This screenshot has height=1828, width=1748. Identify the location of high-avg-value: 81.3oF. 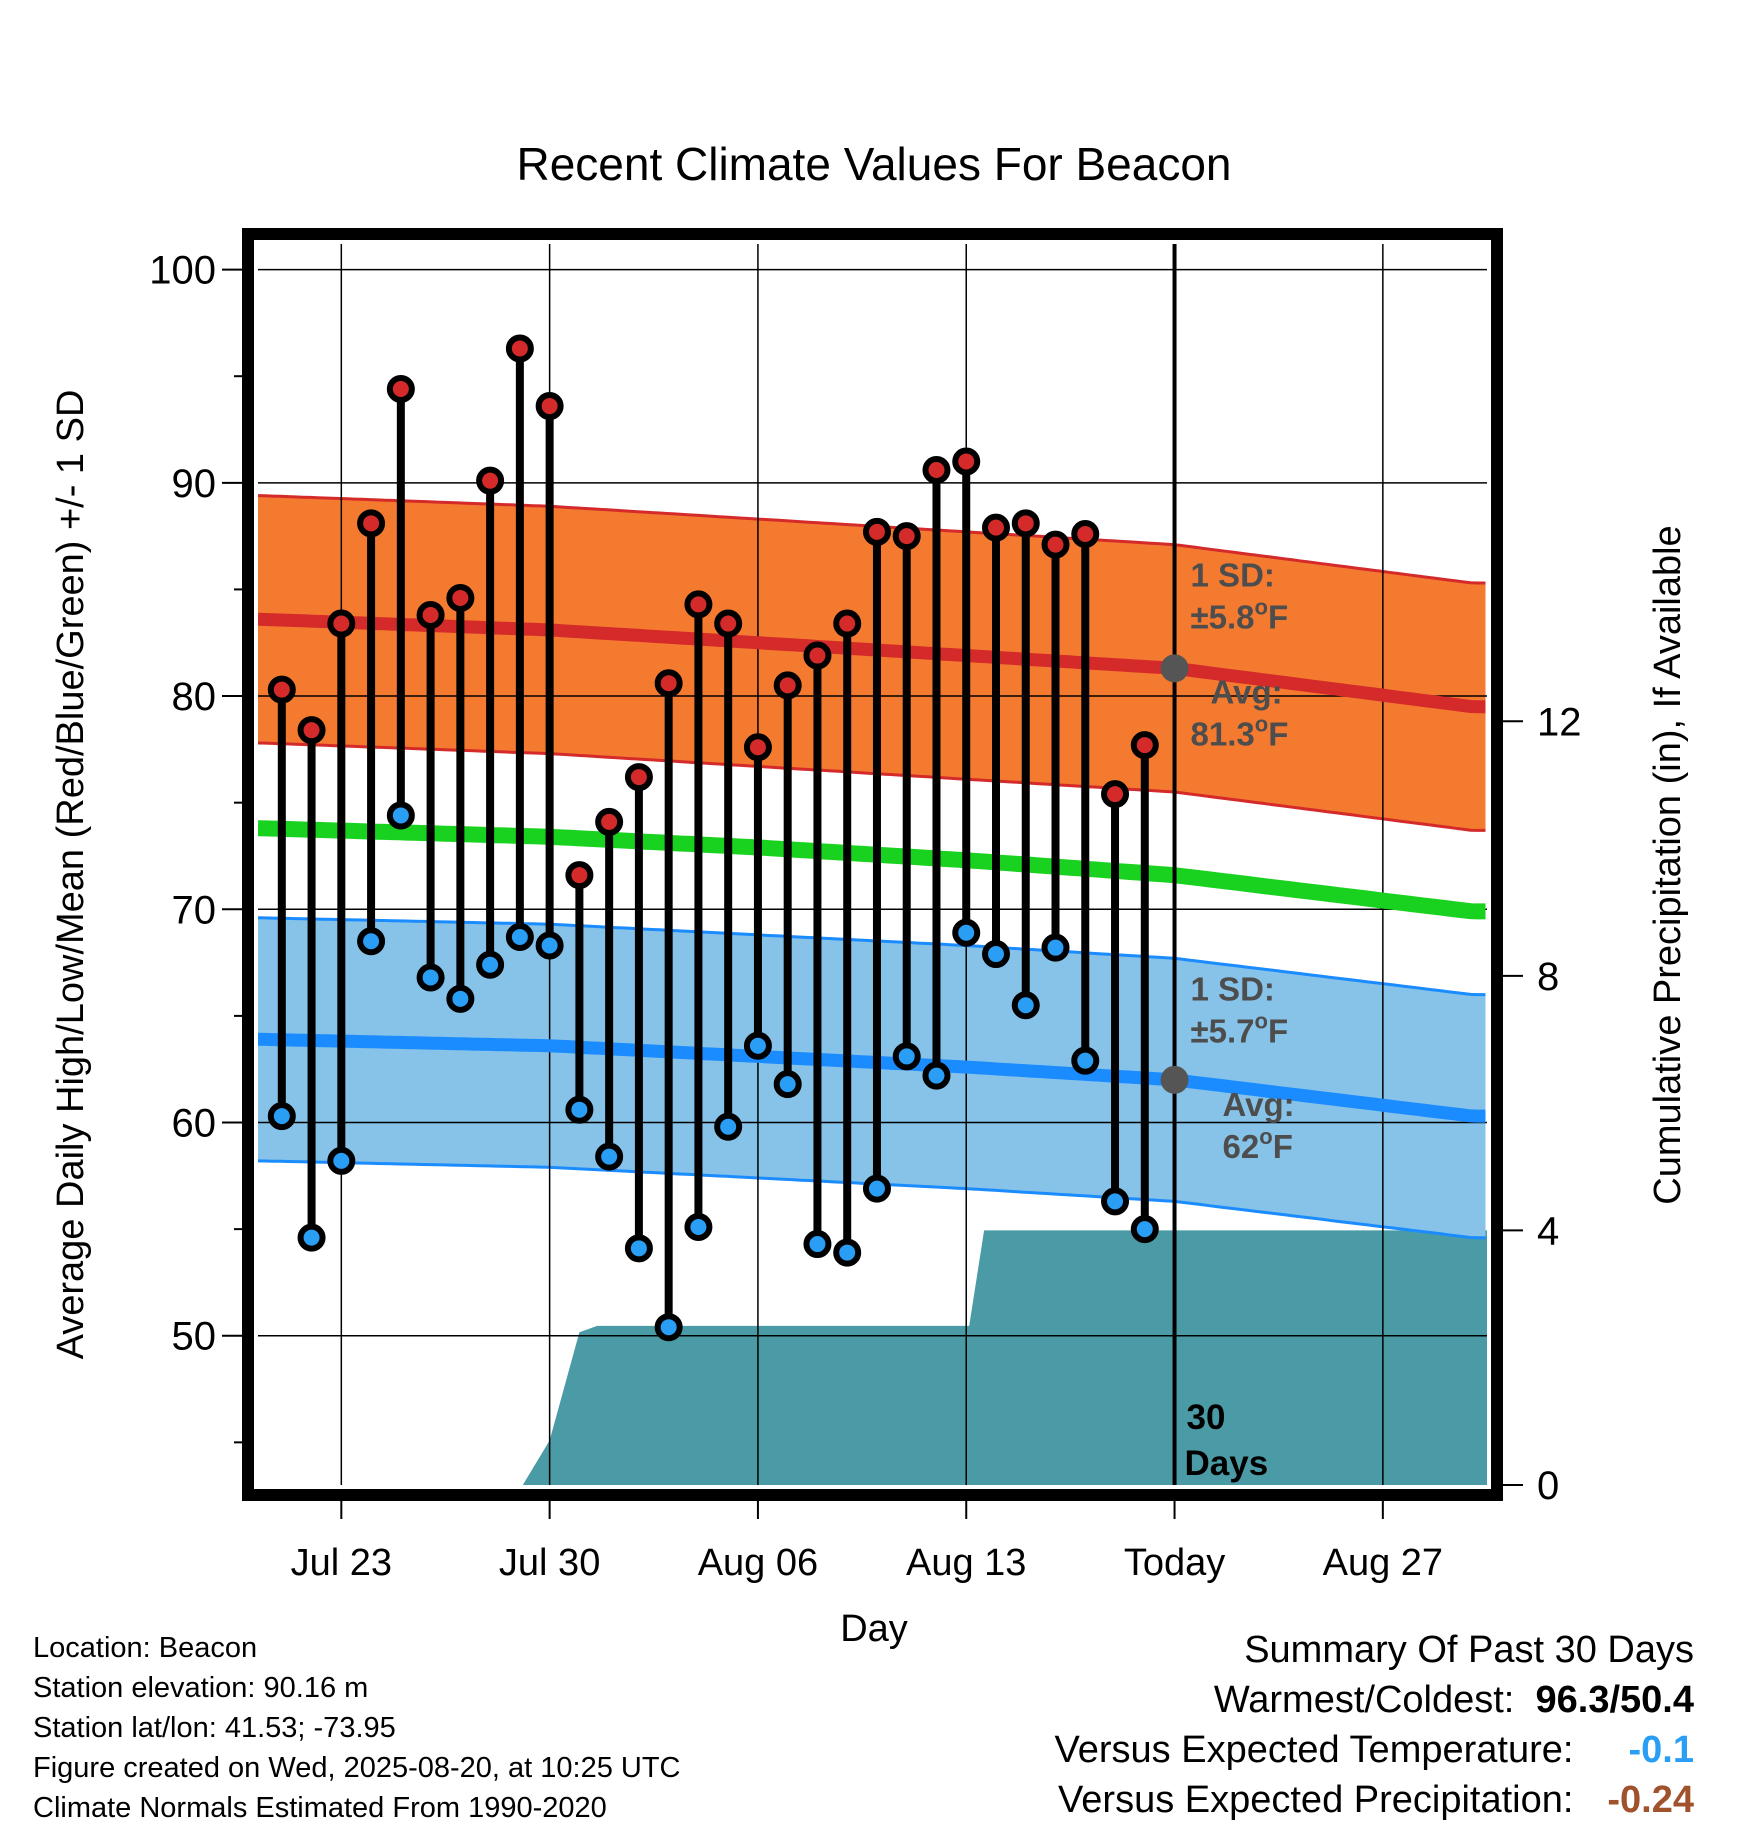
(1240, 731).